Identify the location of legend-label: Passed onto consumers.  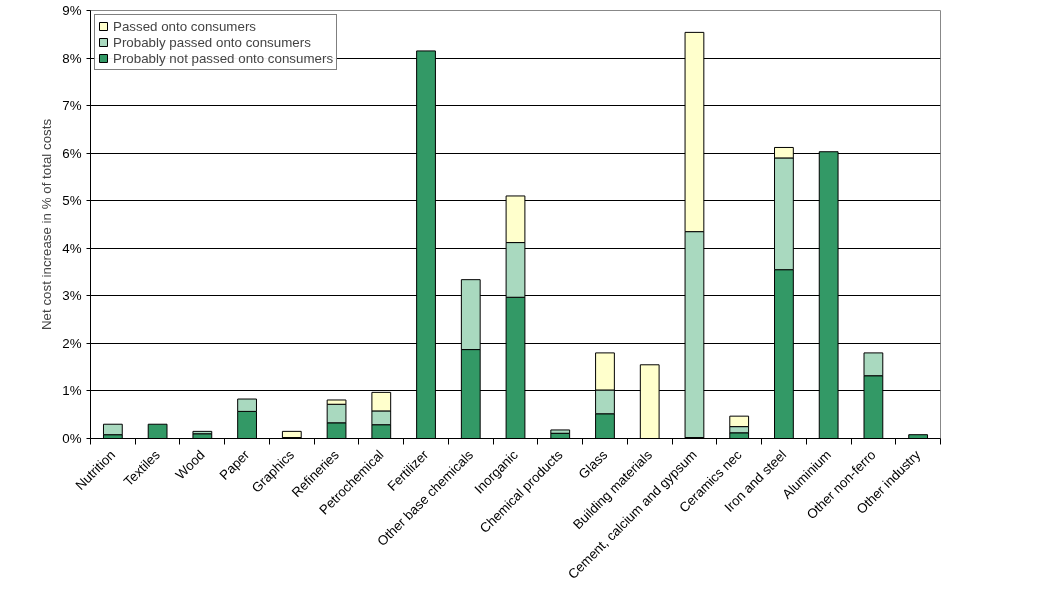
(184, 26).